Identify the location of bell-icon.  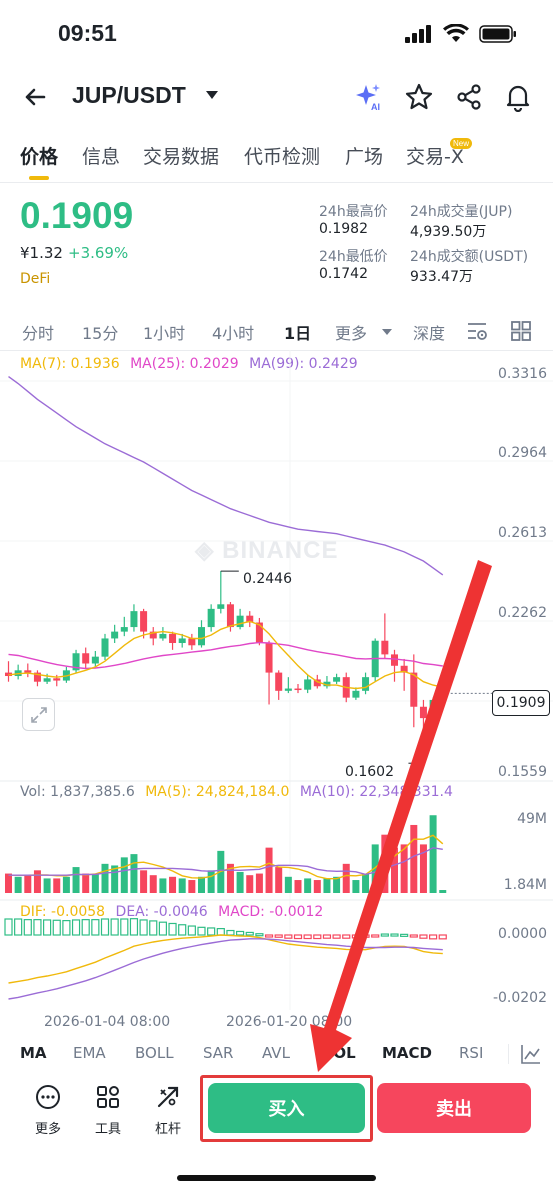
(518, 97).